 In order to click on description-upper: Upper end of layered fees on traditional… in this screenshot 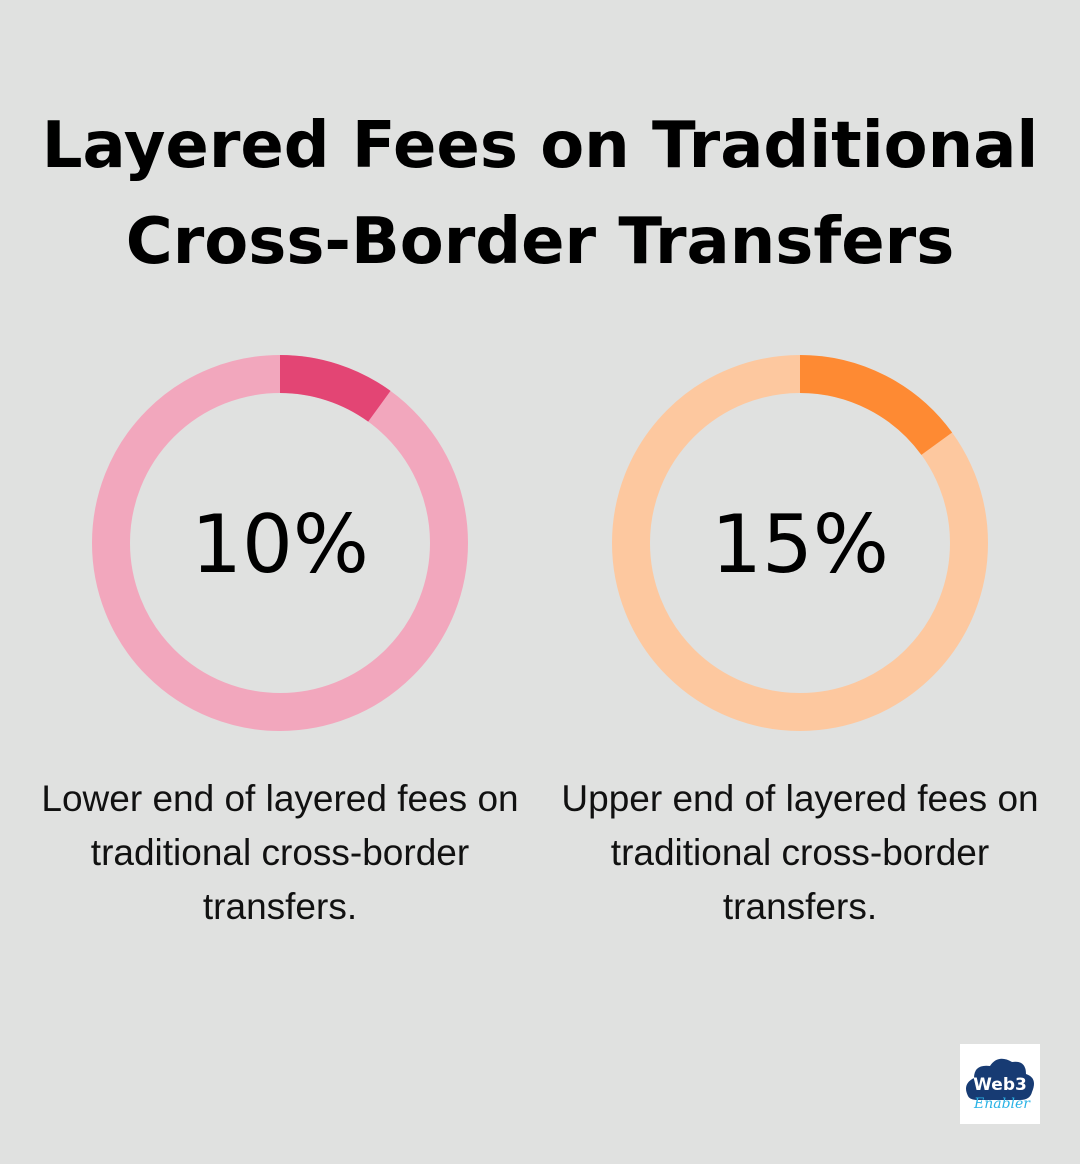, I will do `click(800, 852)`.